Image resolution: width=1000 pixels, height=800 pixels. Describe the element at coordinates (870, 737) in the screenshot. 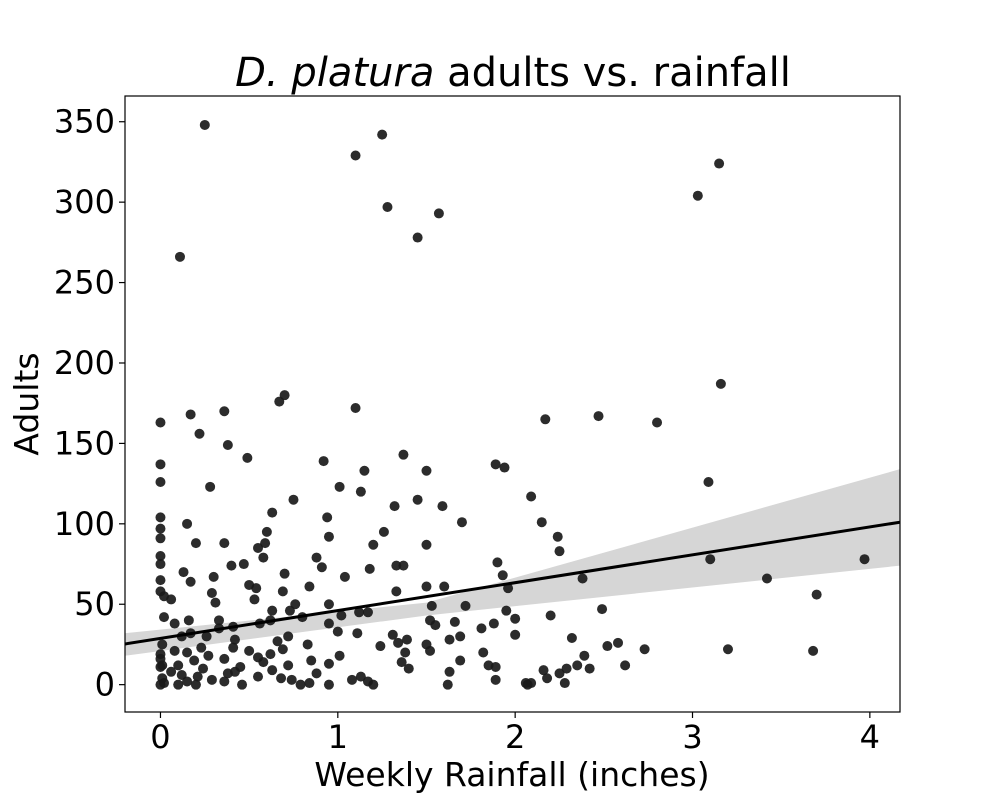

I see `x-tick-label: 4` at that location.